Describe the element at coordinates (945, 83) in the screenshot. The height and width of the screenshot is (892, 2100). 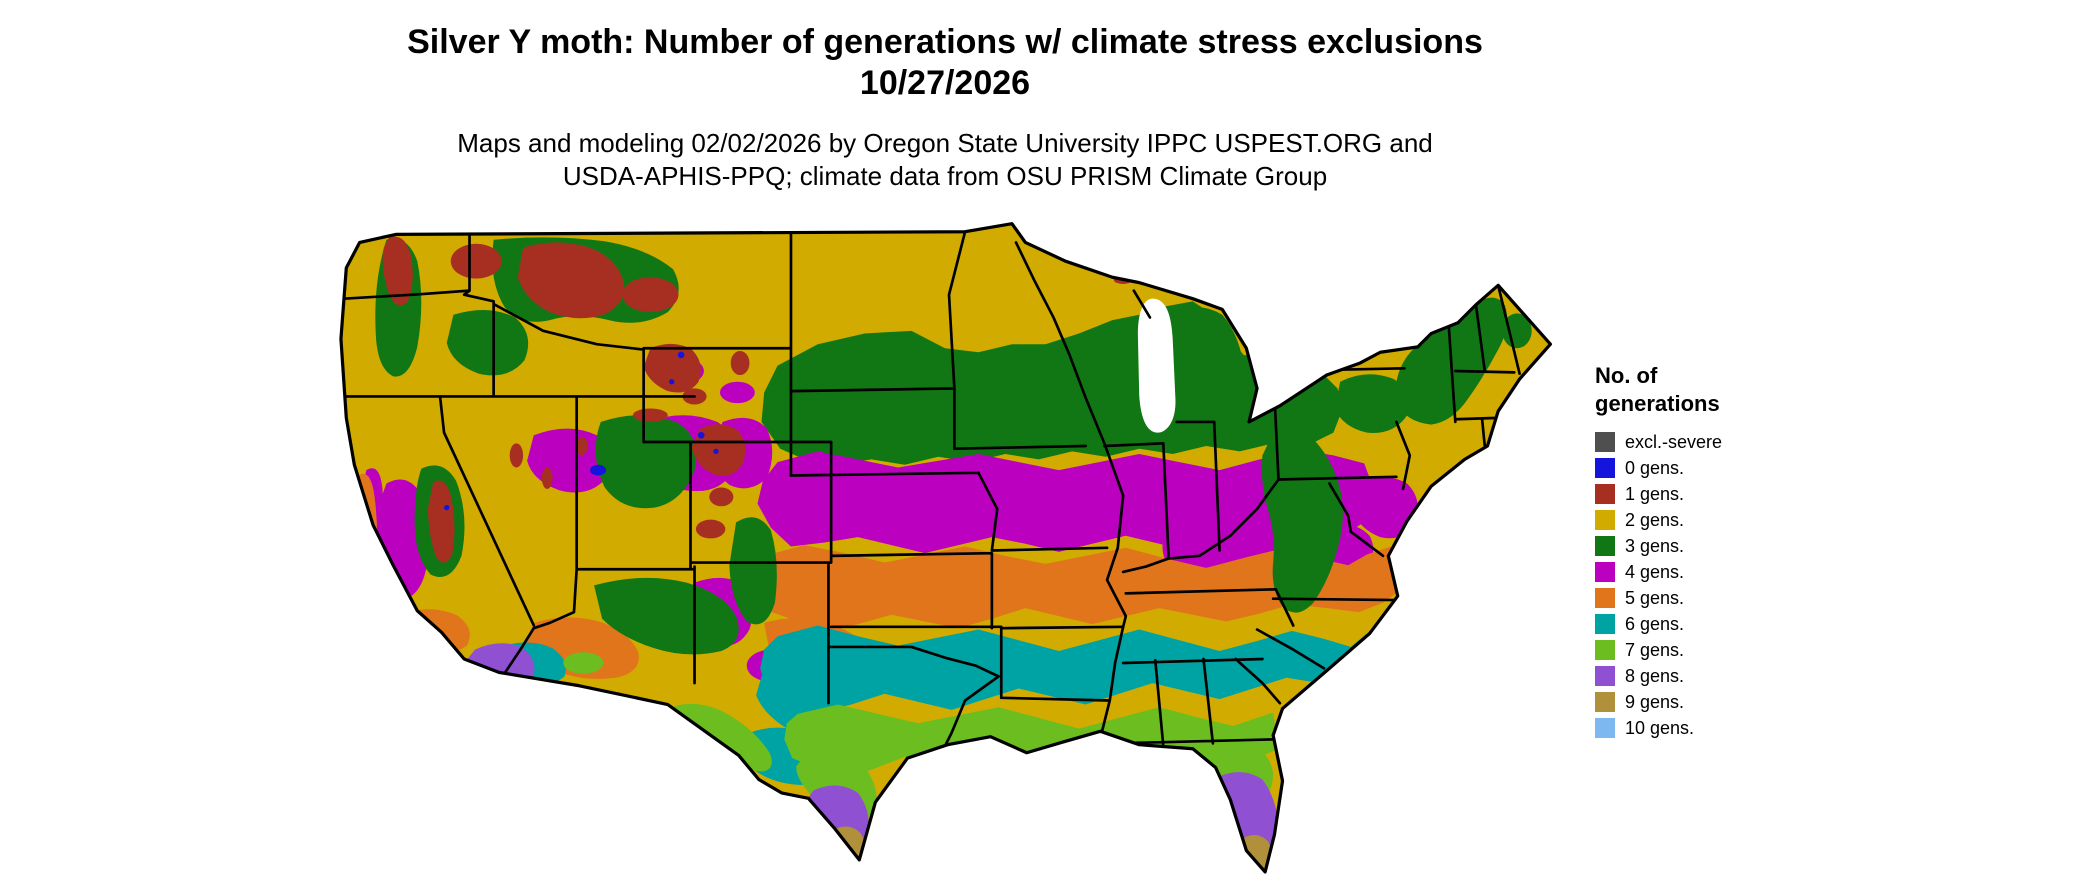
I see `page-title-line2: 10/27/2026` at that location.